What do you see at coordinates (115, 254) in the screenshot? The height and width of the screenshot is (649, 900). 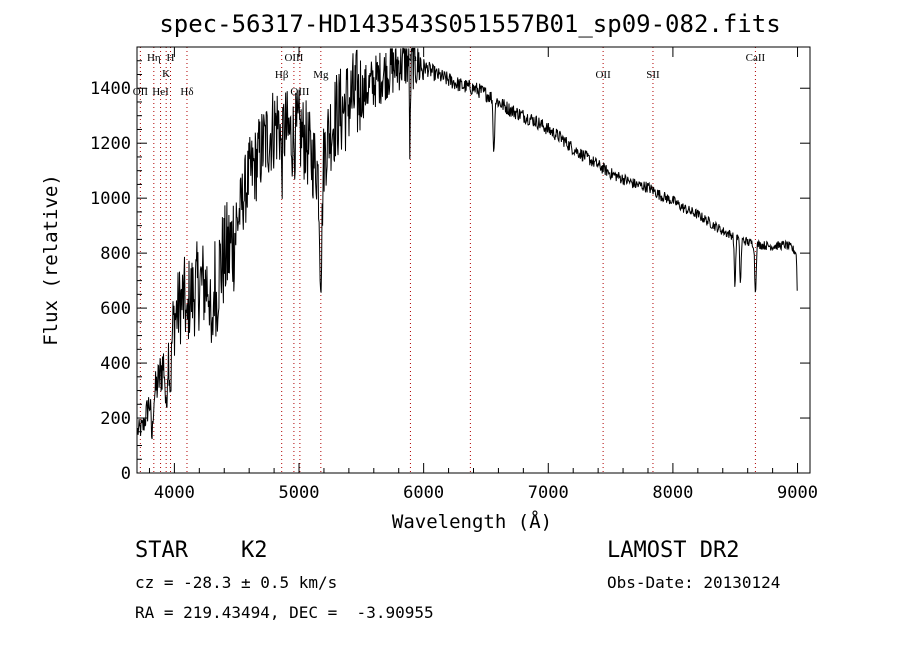 I see `y-tick-label: 800` at bounding box center [115, 254].